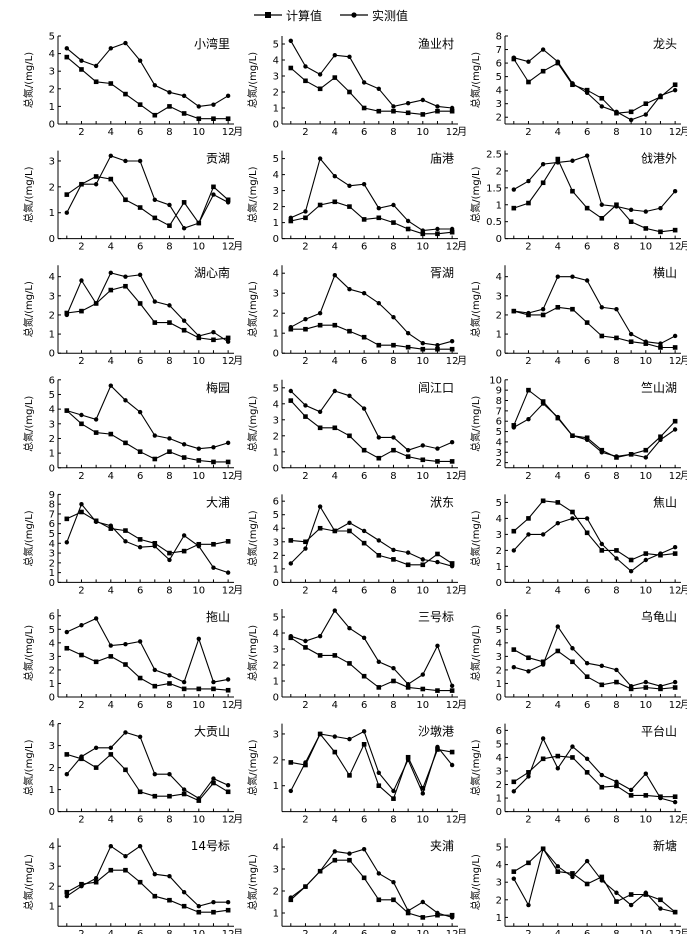  What do you see at coordinates (659, 616) in the screenshot?
I see `chart-title: 乌龟山` at bounding box center [659, 616].